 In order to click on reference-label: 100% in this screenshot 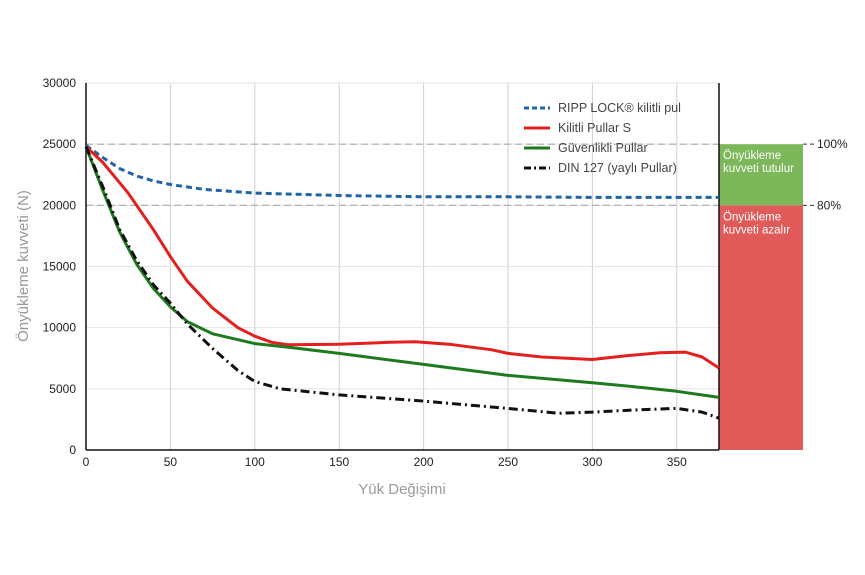, I will do `click(832, 144)`.